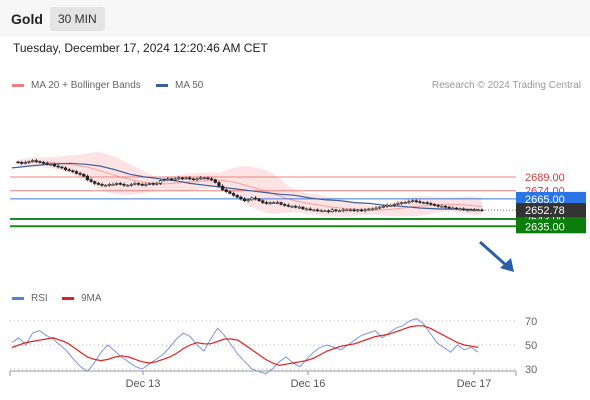 The height and width of the screenshot is (400, 590). What do you see at coordinates (531, 346) in the screenshot?
I see `rsi-tick-50: 50` at bounding box center [531, 346].